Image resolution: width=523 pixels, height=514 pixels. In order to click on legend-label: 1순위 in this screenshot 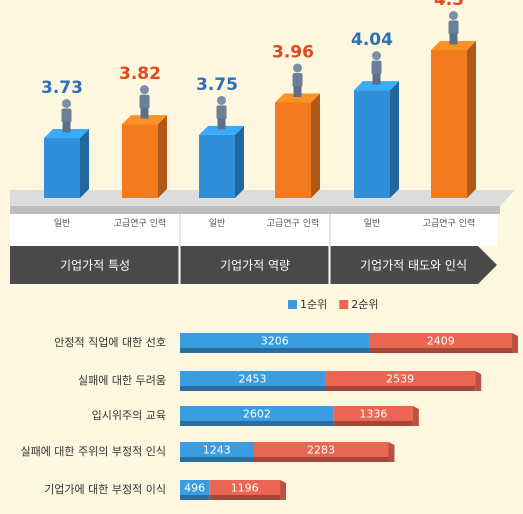, I will do `click(313, 304)`.